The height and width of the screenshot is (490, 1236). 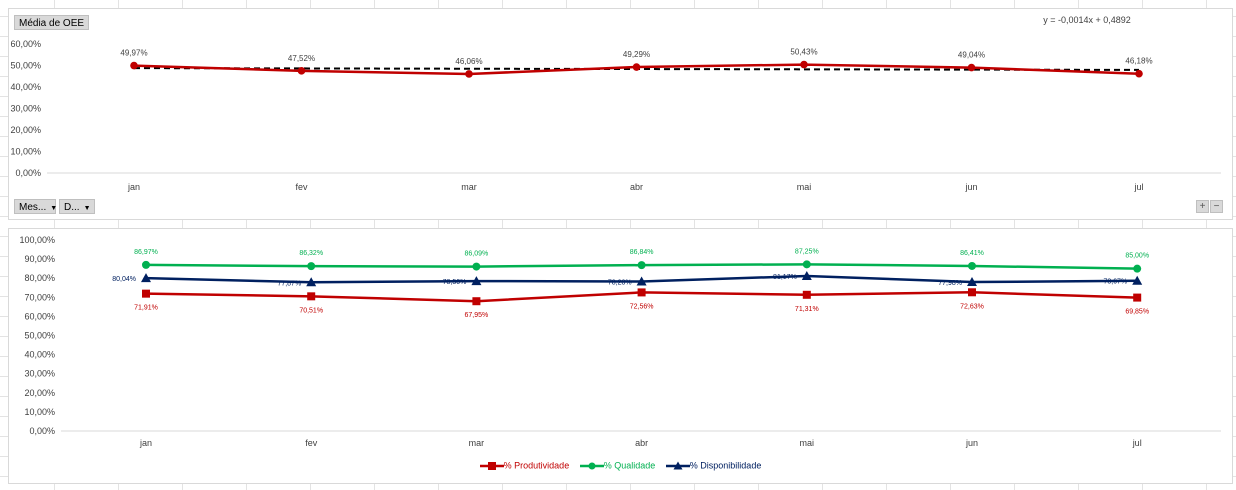 I want to click on collapse-button: −, so click(x=1216, y=206).